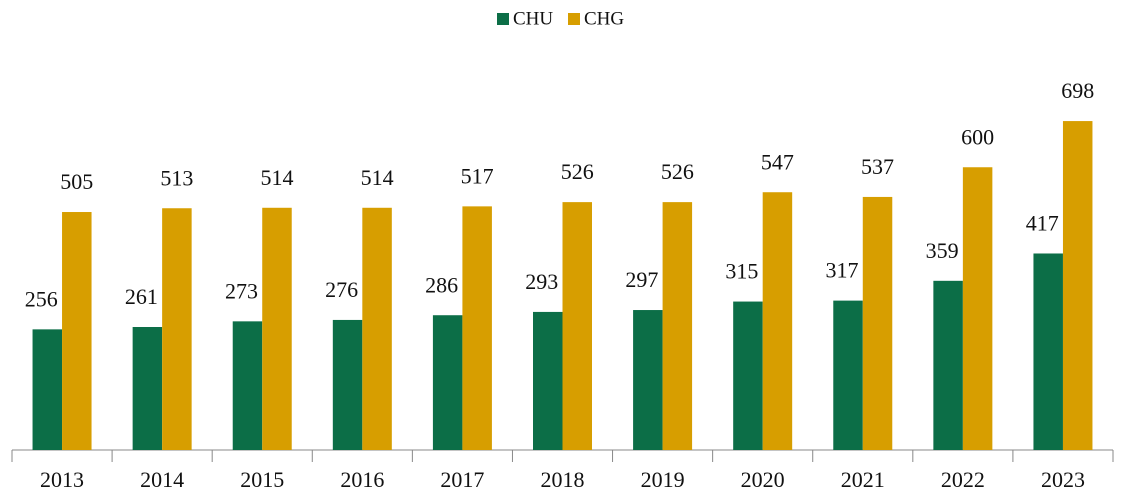  What do you see at coordinates (76, 181) in the screenshot?
I see `data-label: 505` at bounding box center [76, 181].